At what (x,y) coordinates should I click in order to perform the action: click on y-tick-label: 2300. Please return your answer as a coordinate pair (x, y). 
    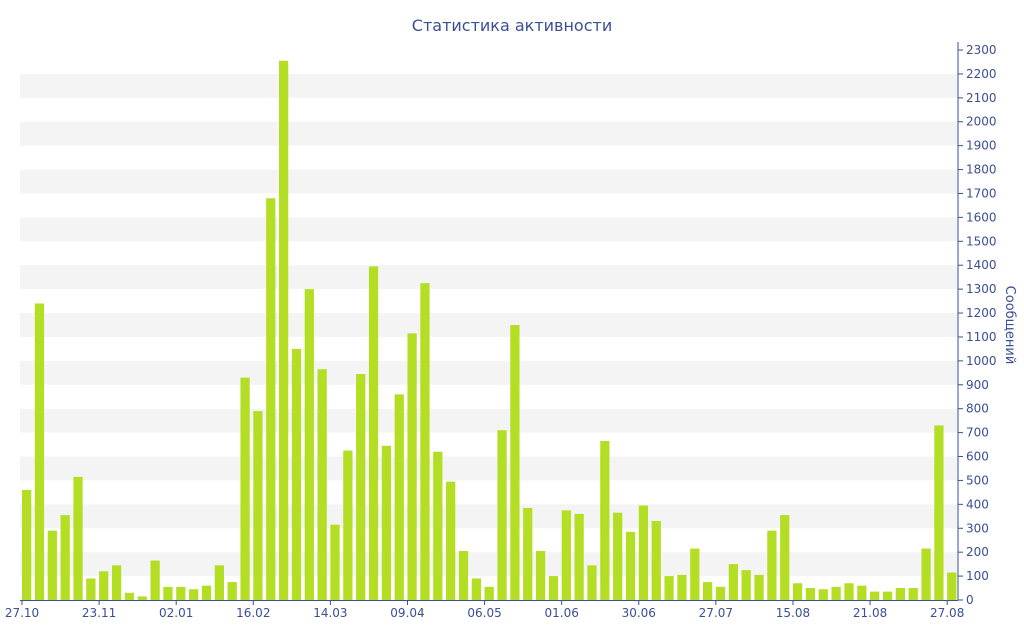
    Looking at the image, I should click on (981, 50).